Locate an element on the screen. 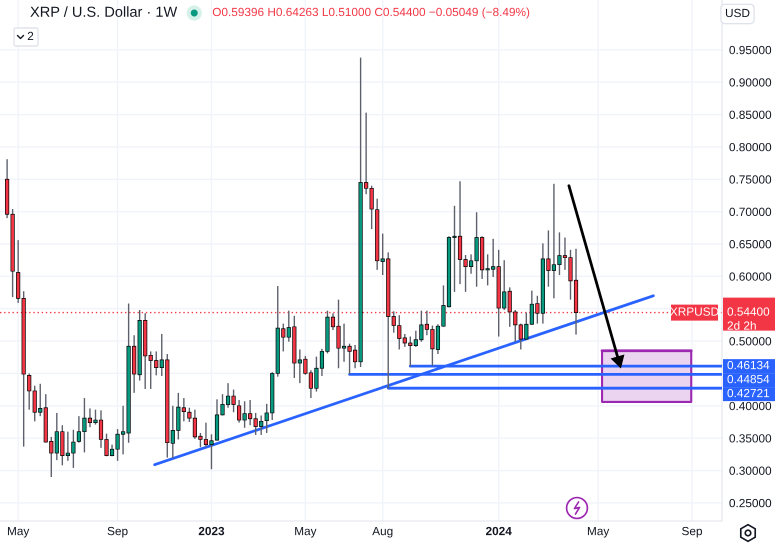 This screenshot has height=556, width=783. y-tick-label: 0.85000 is located at coordinates (750, 114).